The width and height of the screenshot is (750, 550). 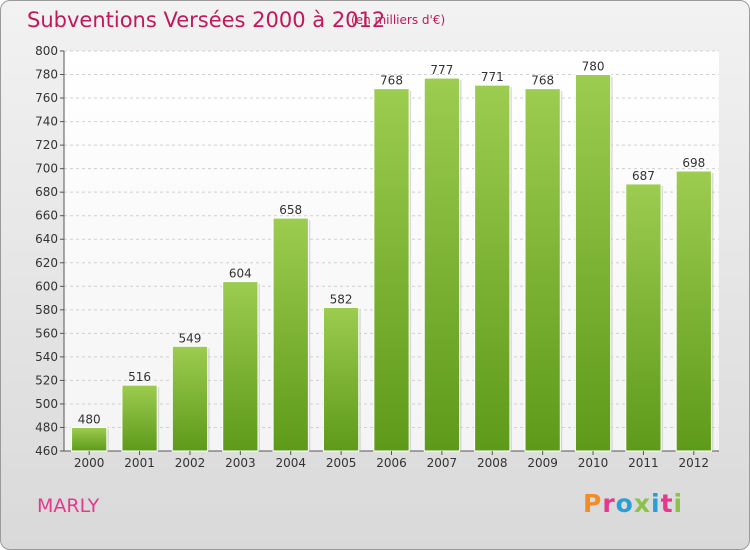 I want to click on y-tick-label: 680, so click(x=46, y=192).